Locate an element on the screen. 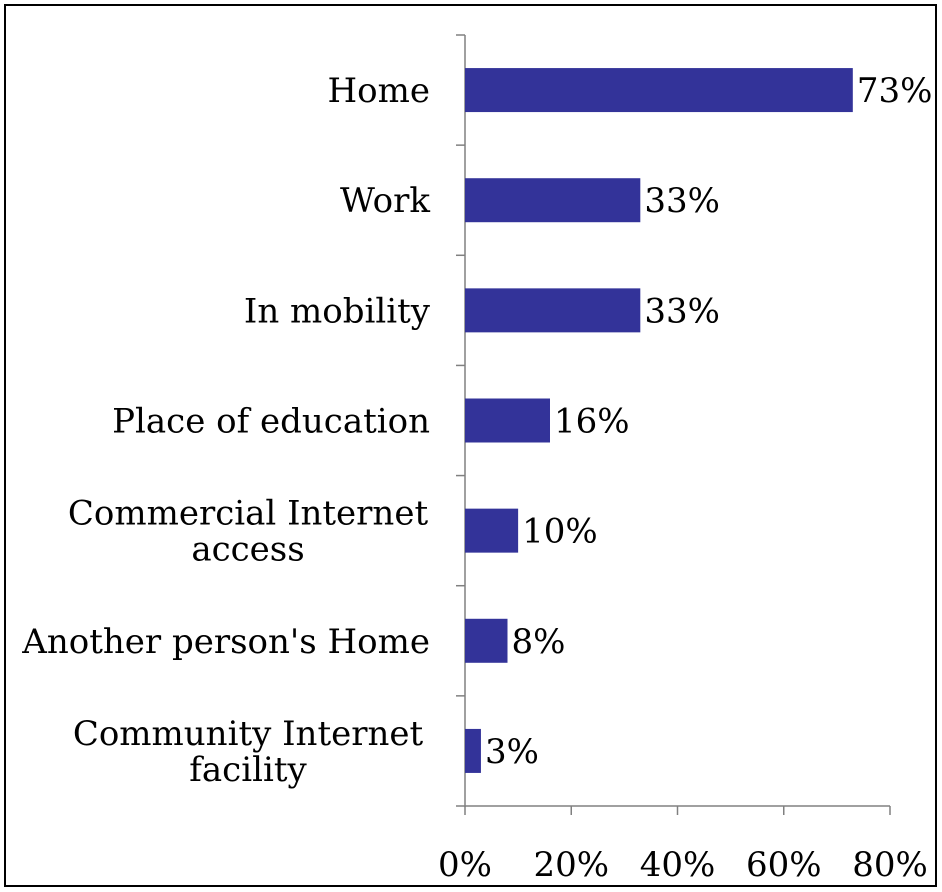 The height and width of the screenshot is (892, 942). category-label: Community Internet facility is located at coordinates (248, 752).